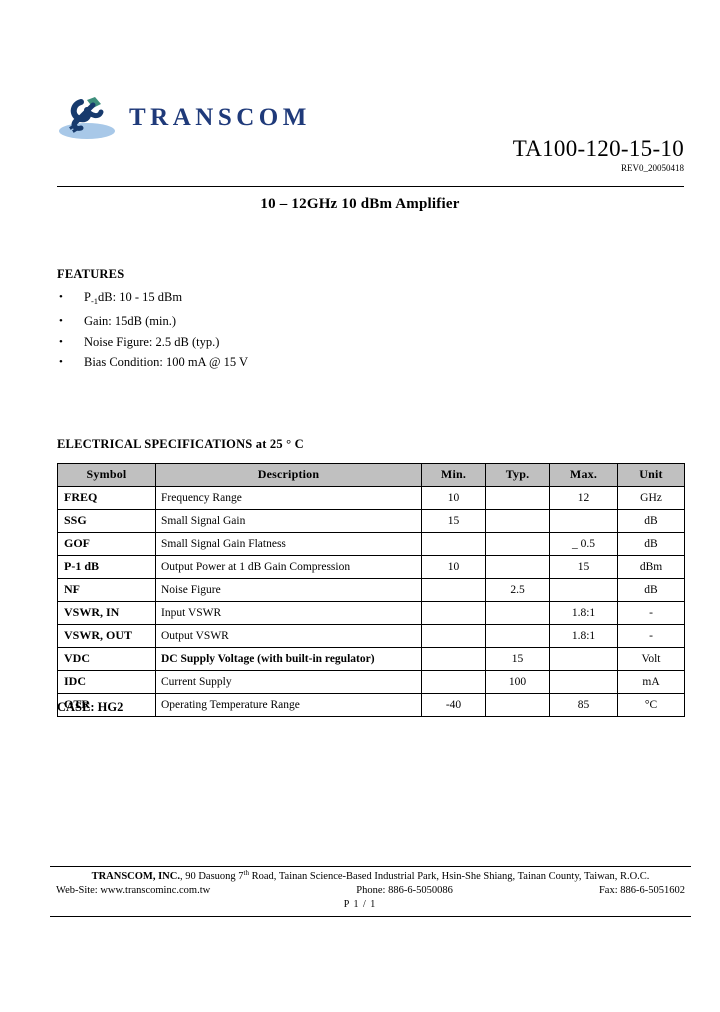 The image size is (720, 1012). I want to click on brand-wordmark: TRANSCOM, so click(220, 117).